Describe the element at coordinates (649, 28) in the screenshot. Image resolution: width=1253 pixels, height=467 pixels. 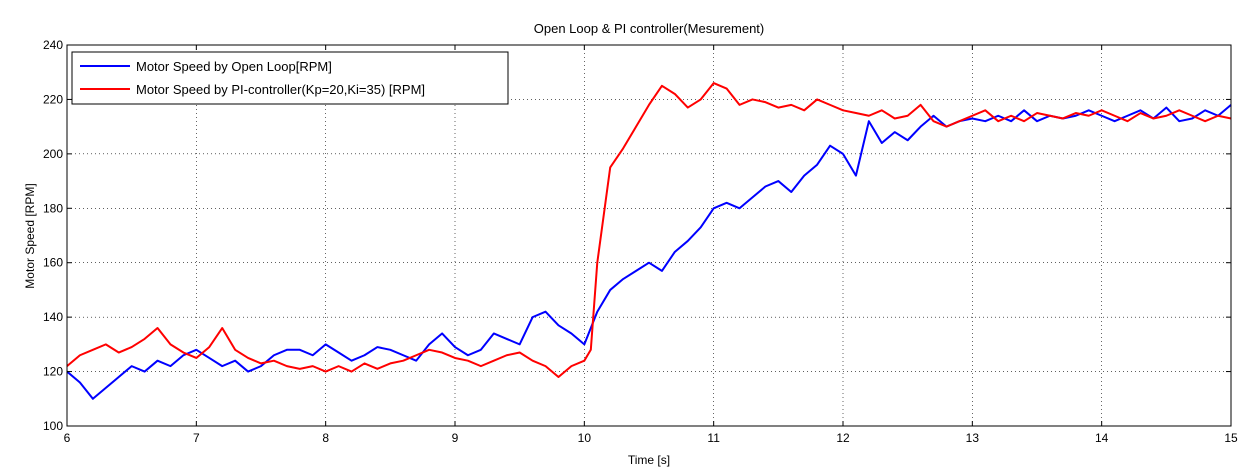
I see `chart-title: Open Loop & PI controller(Mesurement)` at that location.